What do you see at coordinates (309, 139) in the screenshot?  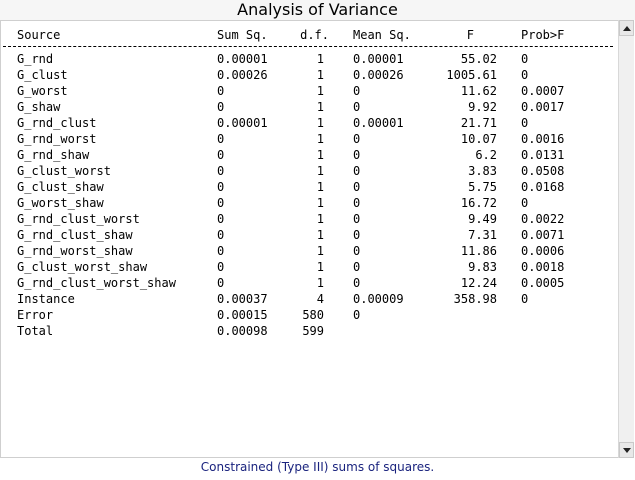 I see `table-row: G_rnd_worst 0 1 0 10.07 0.0016` at bounding box center [309, 139].